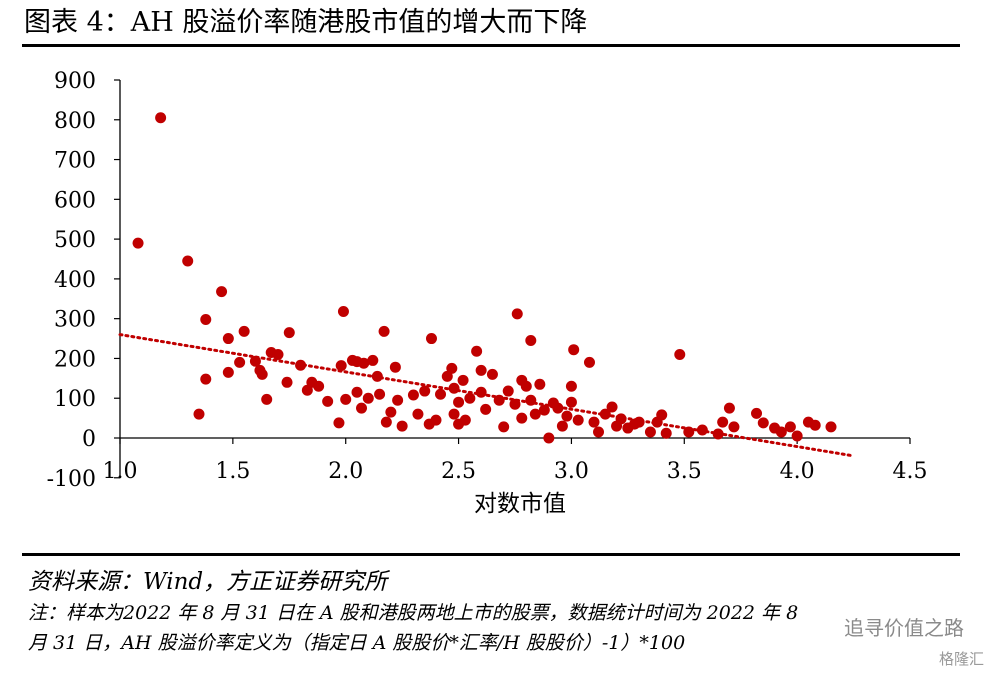 The image size is (992, 673). I want to click on y-tick-label: 900, so click(75, 81).